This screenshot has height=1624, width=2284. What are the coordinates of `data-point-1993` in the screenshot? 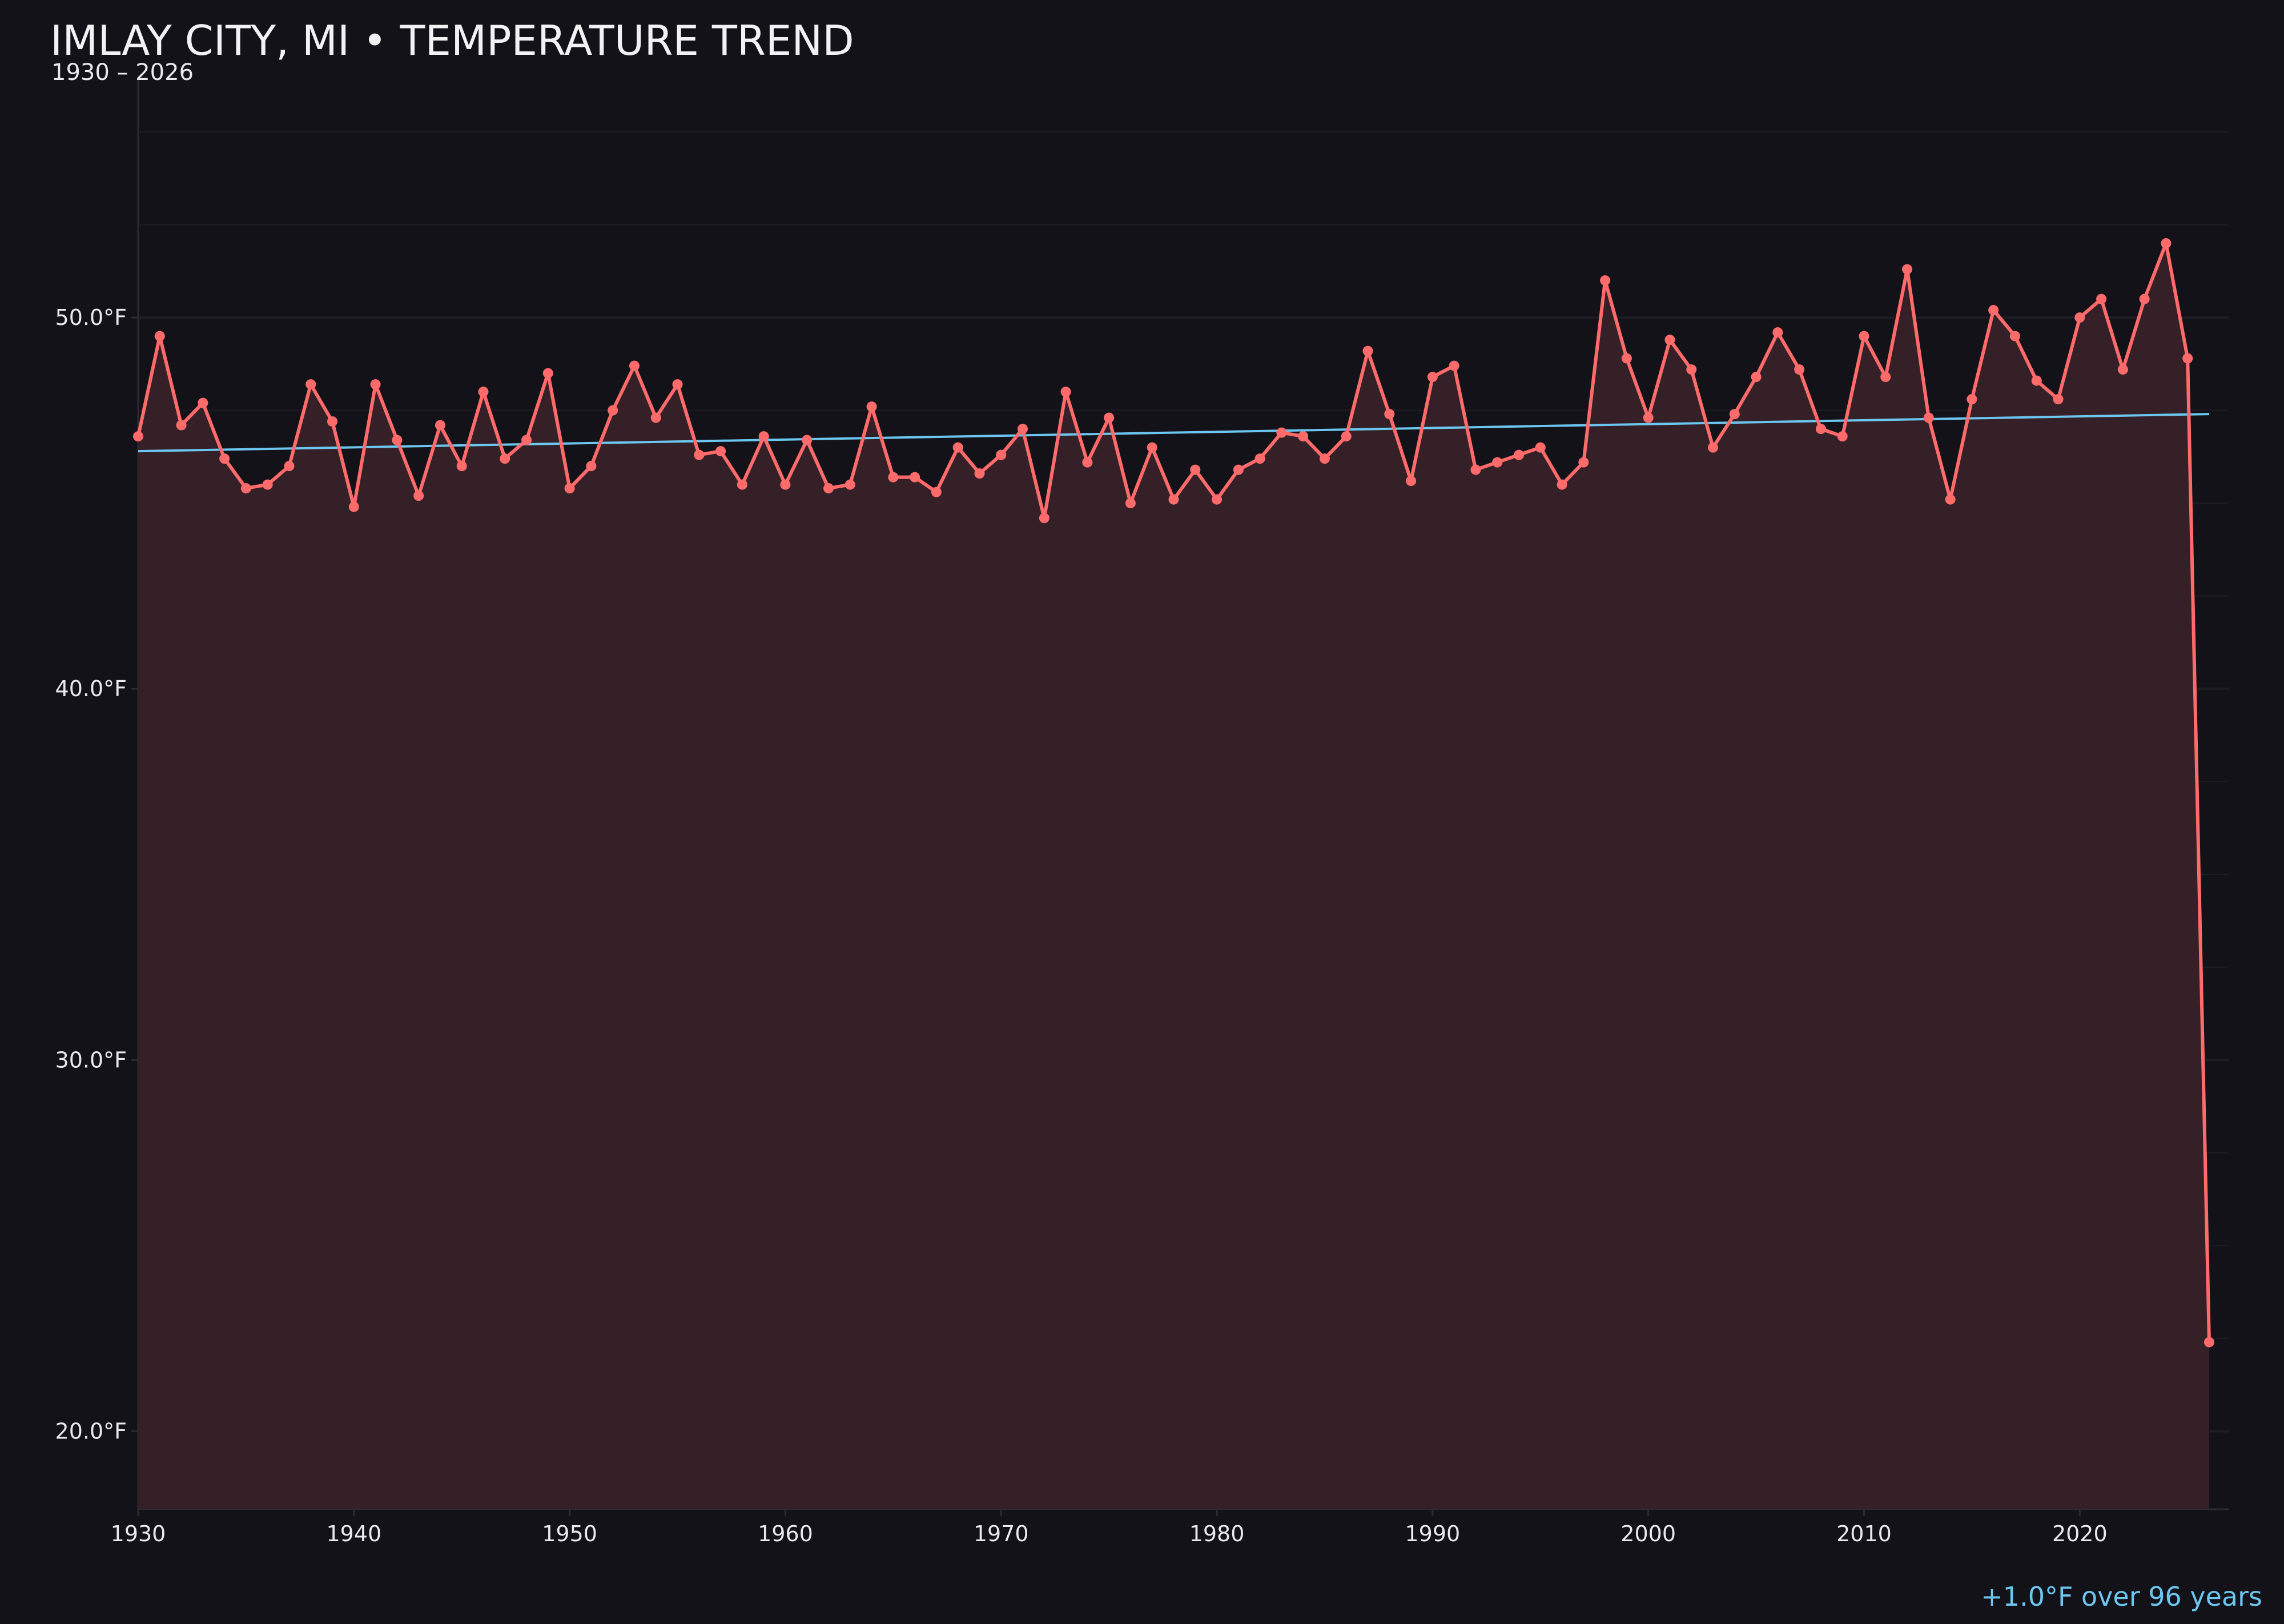 It's located at (1497, 462).